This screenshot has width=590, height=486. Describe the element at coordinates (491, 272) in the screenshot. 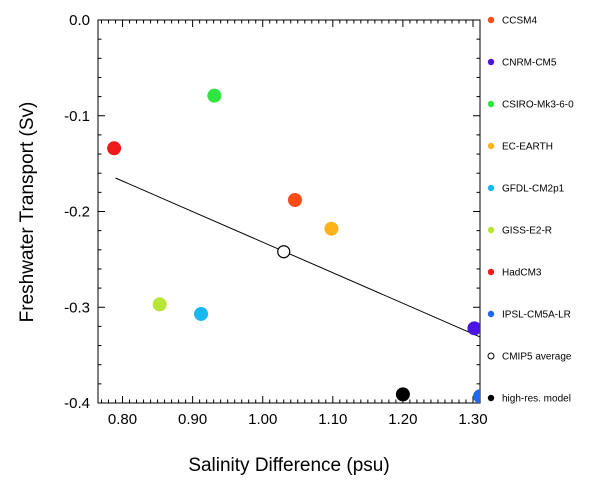

I see `legend-marker-hadcm3` at that location.